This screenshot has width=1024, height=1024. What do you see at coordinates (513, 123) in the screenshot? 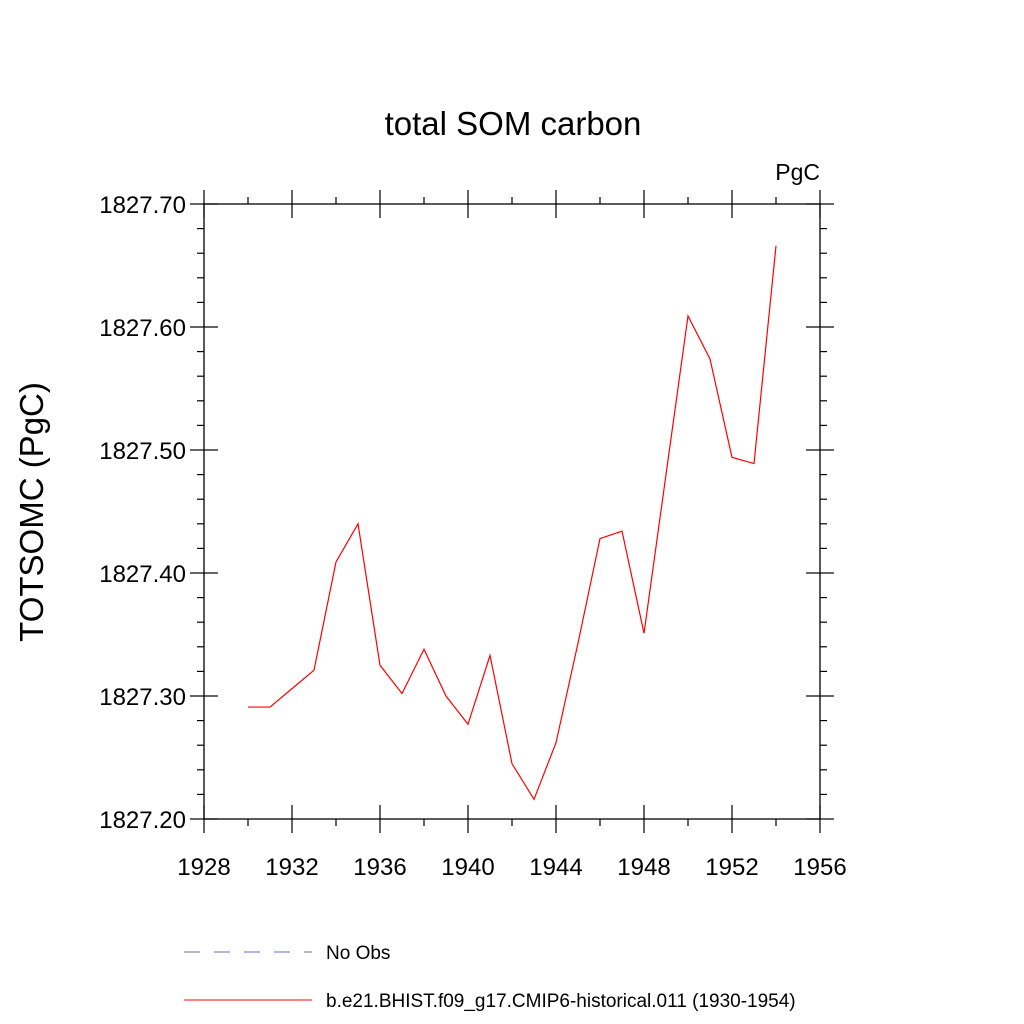
I see `chart-title: total SOM carbon` at bounding box center [513, 123].